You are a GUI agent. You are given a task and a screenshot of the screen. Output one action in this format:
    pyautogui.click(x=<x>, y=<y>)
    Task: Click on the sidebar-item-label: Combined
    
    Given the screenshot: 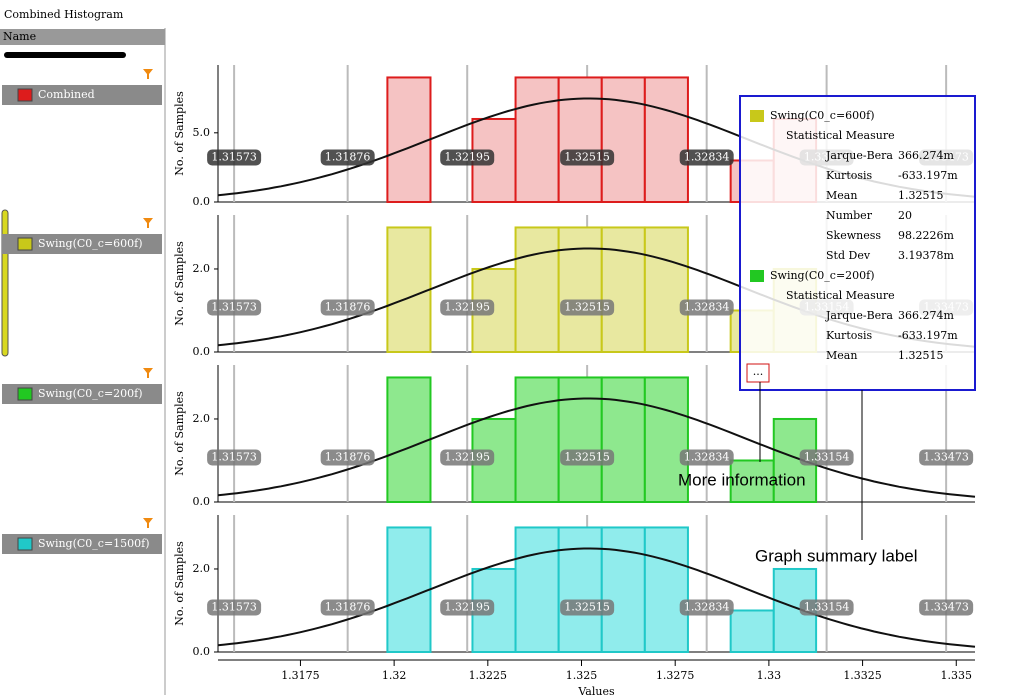 What is the action you would take?
    pyautogui.click(x=66, y=94)
    